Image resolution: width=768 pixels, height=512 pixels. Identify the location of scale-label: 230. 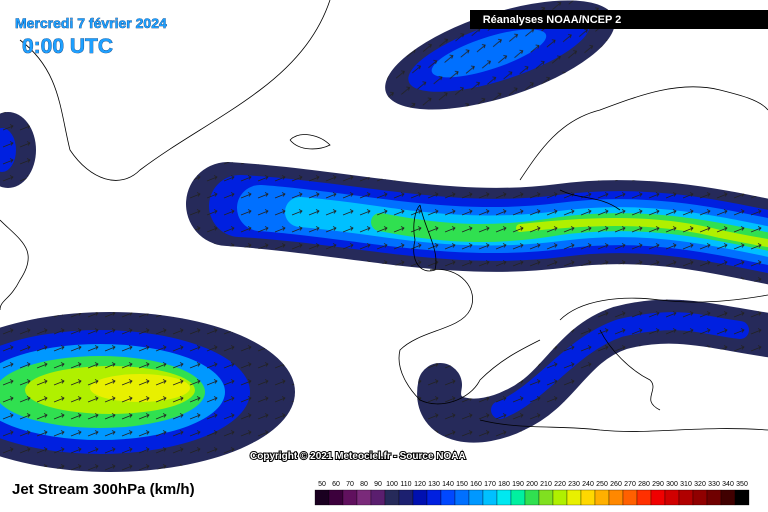
(574, 484).